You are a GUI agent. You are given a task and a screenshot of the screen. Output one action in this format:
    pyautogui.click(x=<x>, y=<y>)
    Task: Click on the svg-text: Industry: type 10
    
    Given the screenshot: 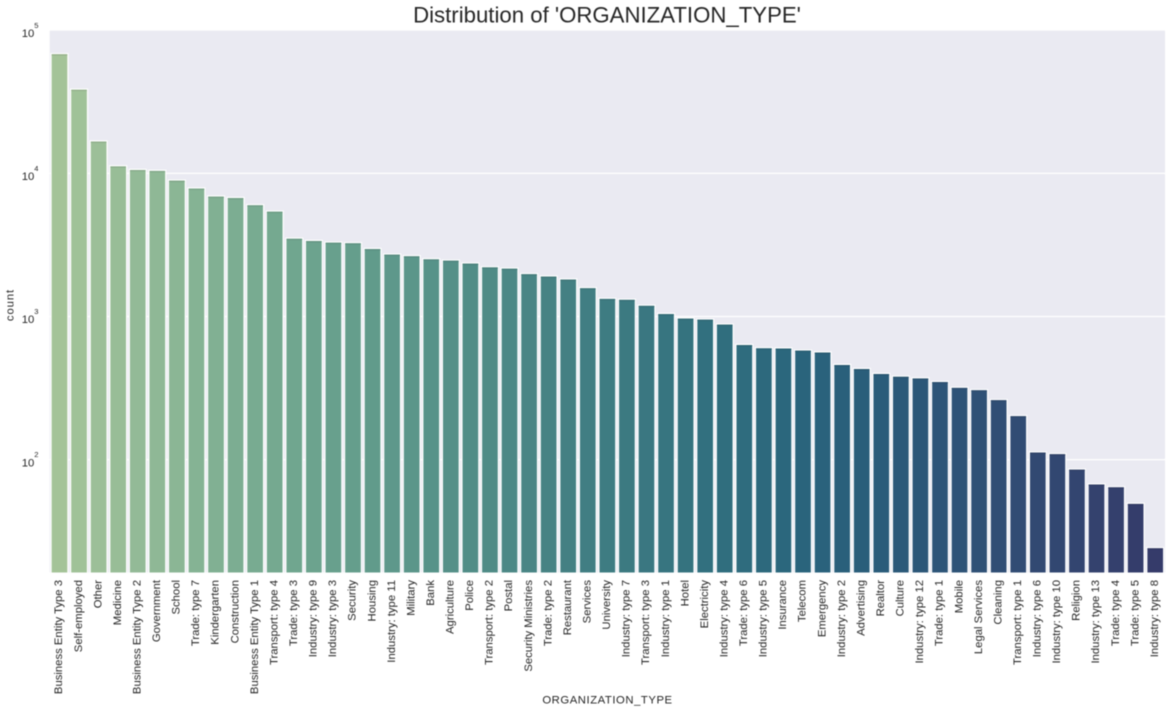 What is the action you would take?
    pyautogui.click(x=1057, y=622)
    